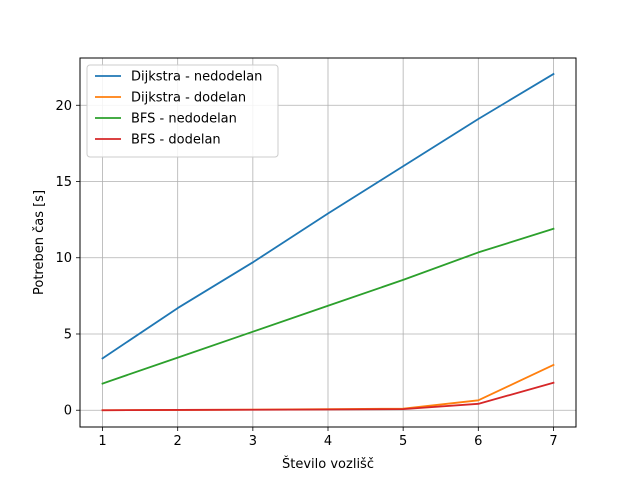 The height and width of the screenshot is (484, 640). What do you see at coordinates (196, 77) in the screenshot?
I see `legend-label: Dijkstra - nedodelan` at bounding box center [196, 77].